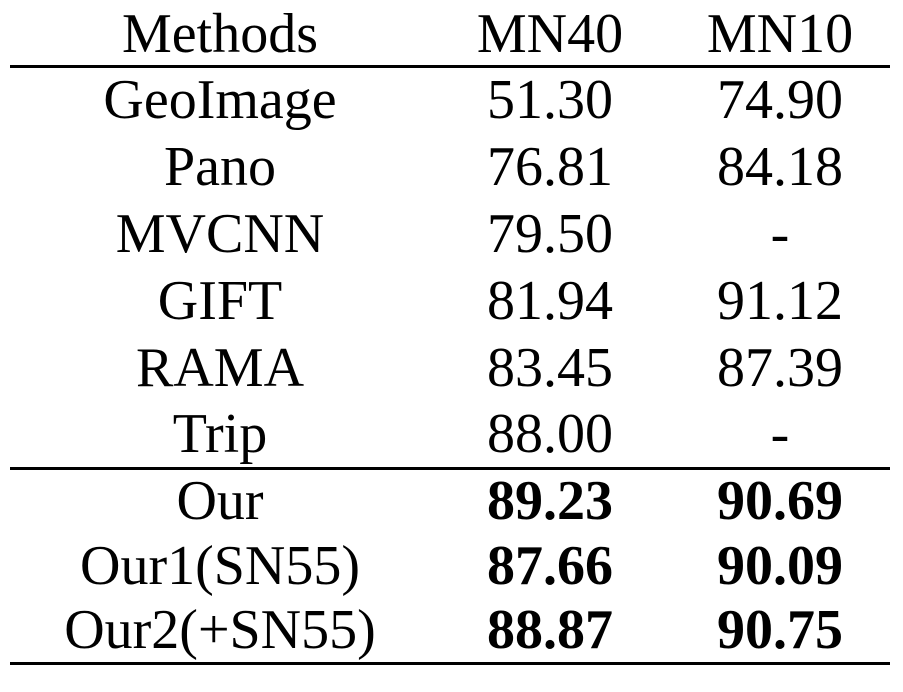 This screenshot has height=692, width=903. What do you see at coordinates (220, 233) in the screenshot?
I see `method-cell: MVCNN` at bounding box center [220, 233].